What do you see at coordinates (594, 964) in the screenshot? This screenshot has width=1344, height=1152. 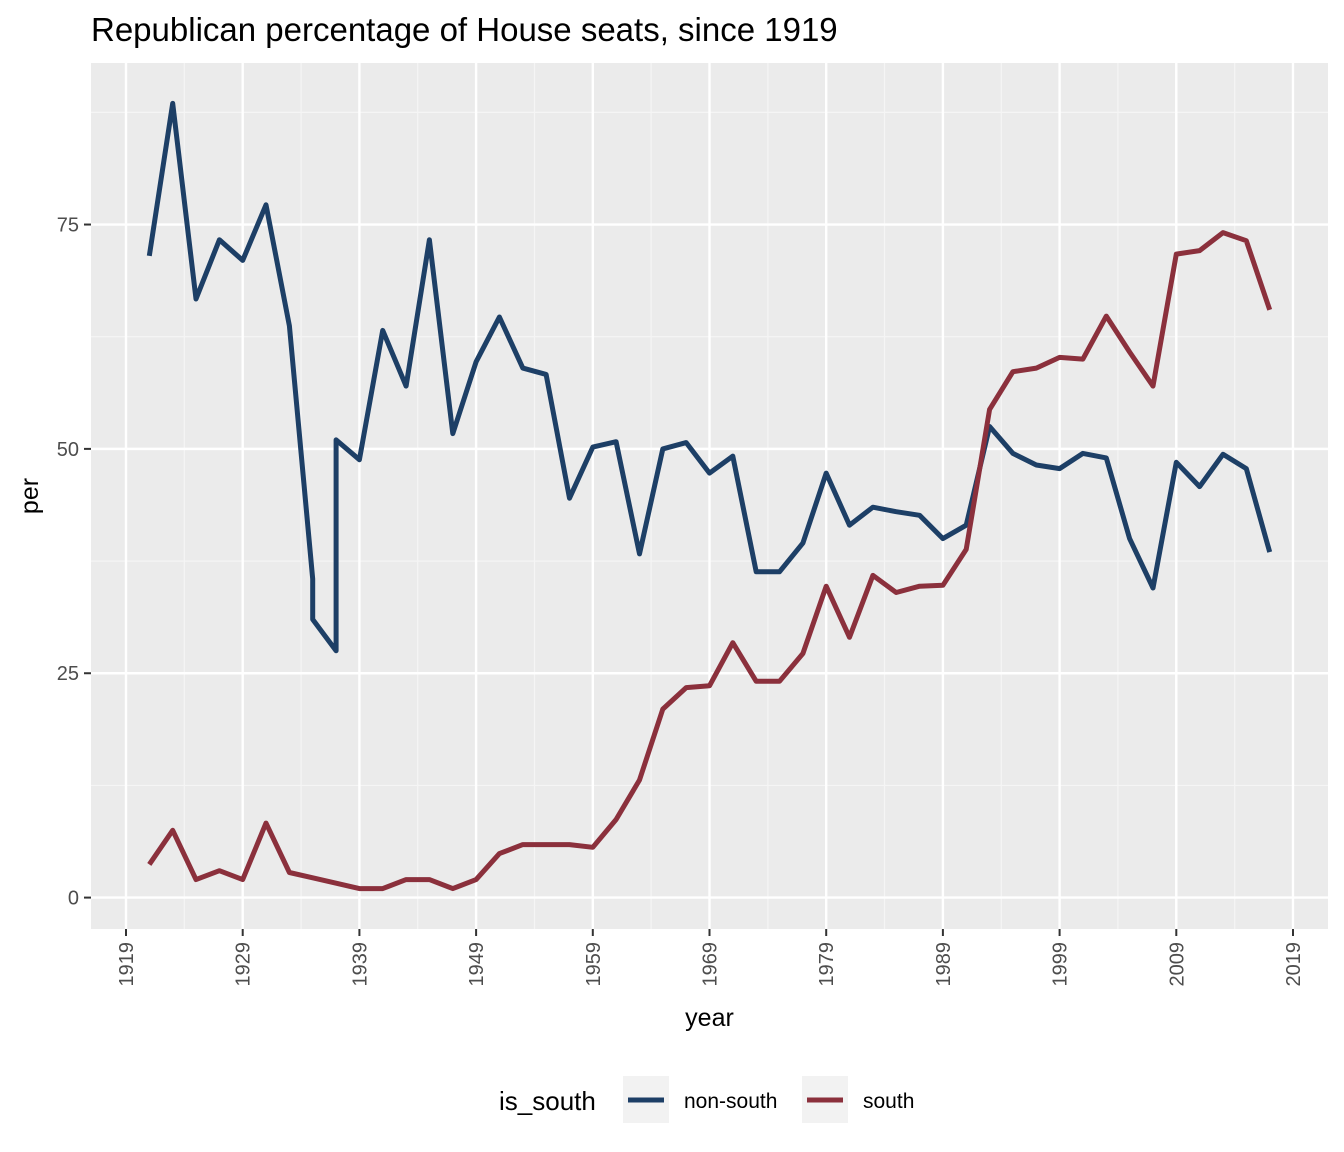 I see `x-tick-label: 1959` at bounding box center [594, 964].